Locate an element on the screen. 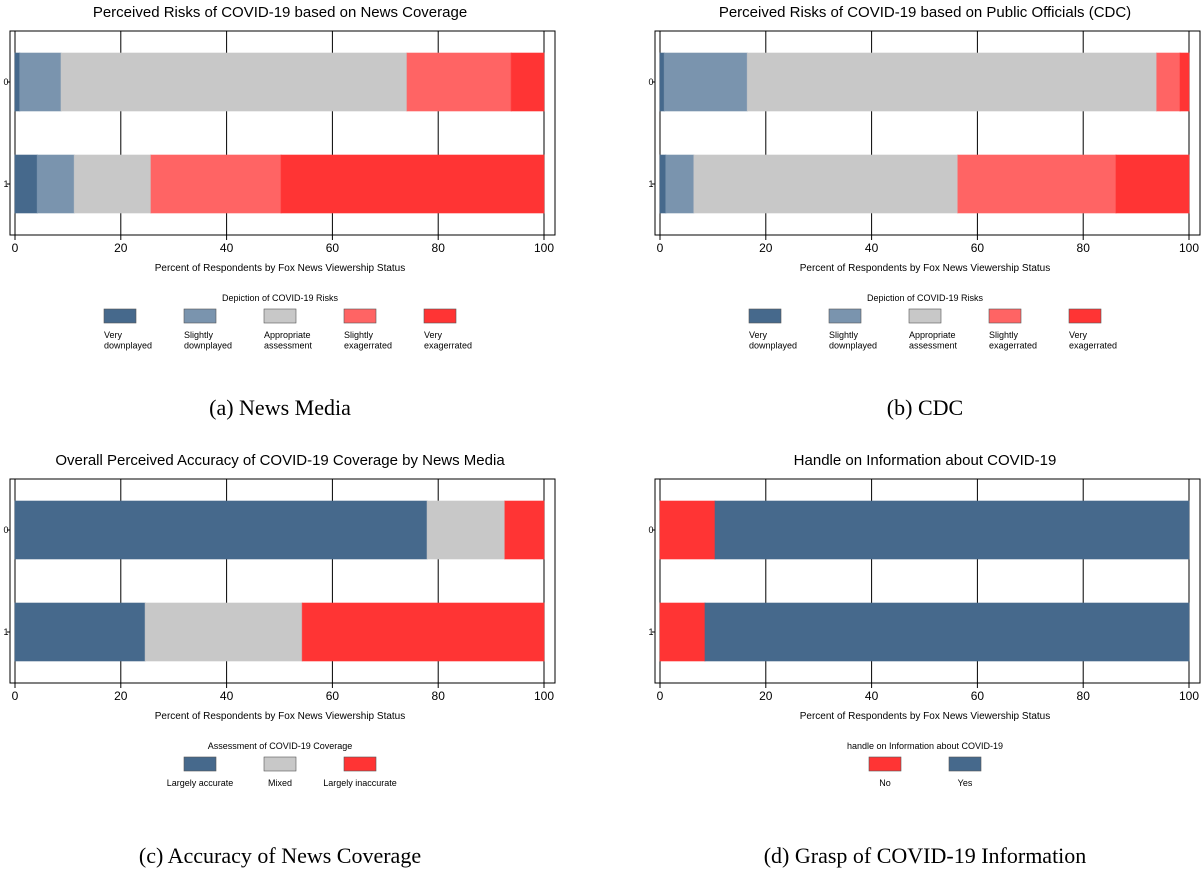  legend-label: Yes is located at coordinates (965, 783).